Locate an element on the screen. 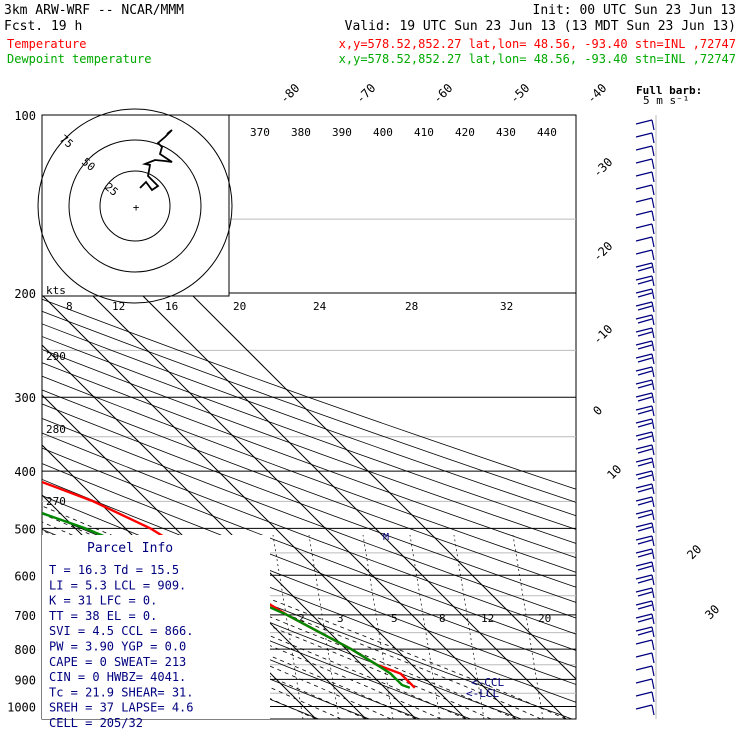  isotherm-top-label: -40 is located at coordinates (596, 93).